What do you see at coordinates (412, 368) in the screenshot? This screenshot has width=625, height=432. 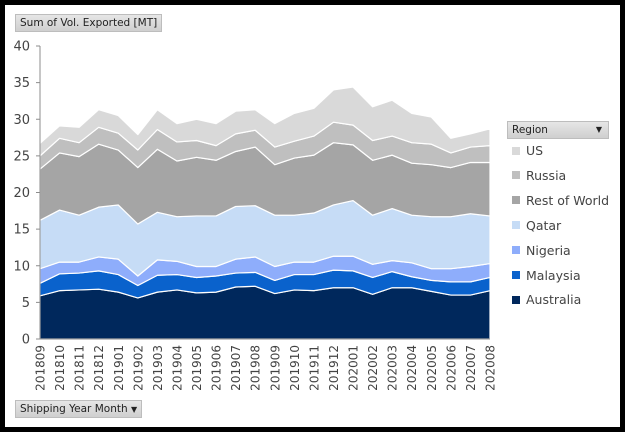 I see `x-tick-label: 202004` at bounding box center [412, 368].